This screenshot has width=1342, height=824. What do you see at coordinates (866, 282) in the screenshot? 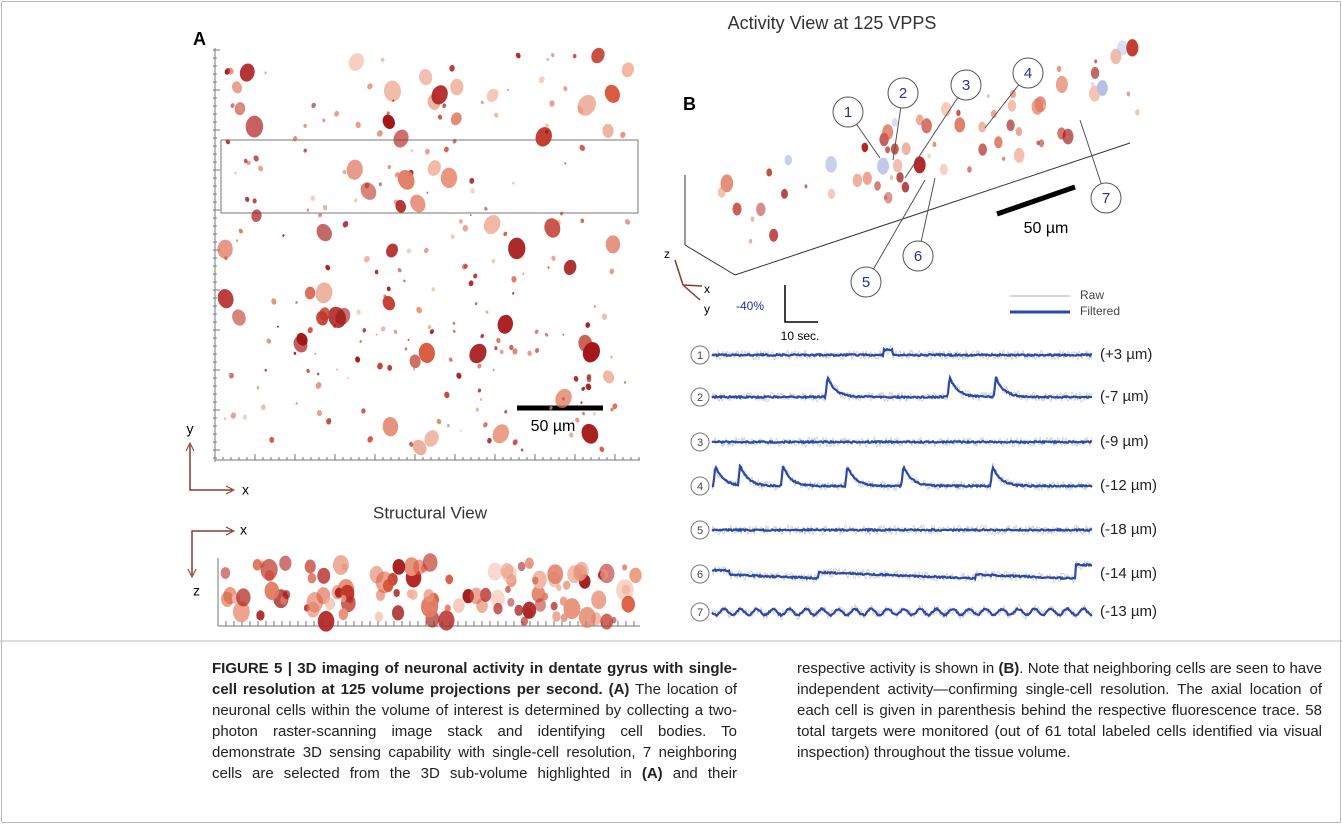
I see `callout-label: 5` at bounding box center [866, 282].